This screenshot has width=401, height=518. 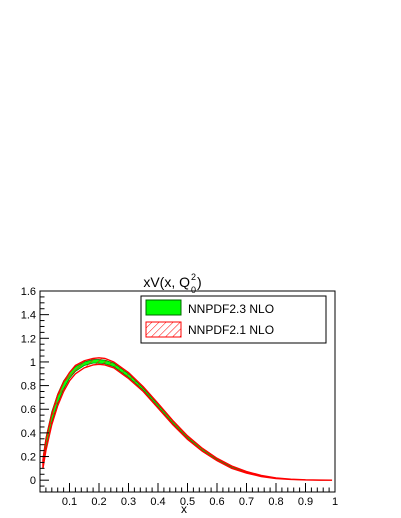 What do you see at coordinates (275, 502) in the screenshot?
I see `x-tick-label: 0.8` at bounding box center [275, 502].